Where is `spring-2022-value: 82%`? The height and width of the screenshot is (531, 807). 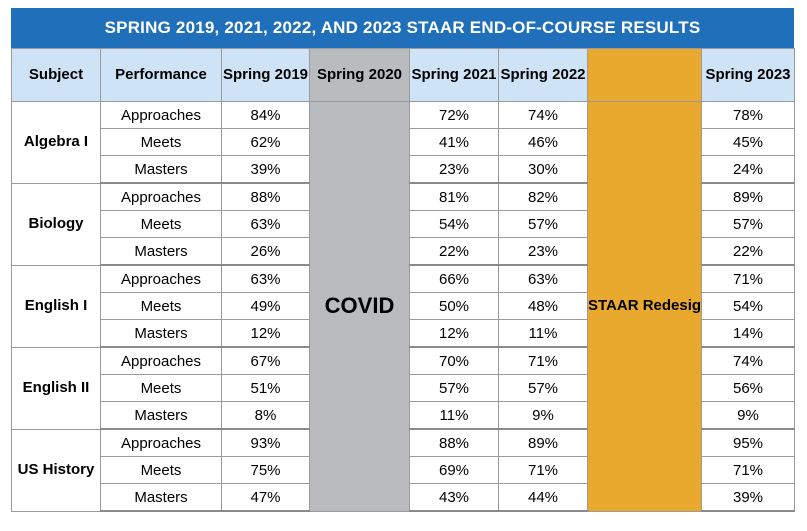 spring-2022-value: 82% is located at coordinates (543, 196).